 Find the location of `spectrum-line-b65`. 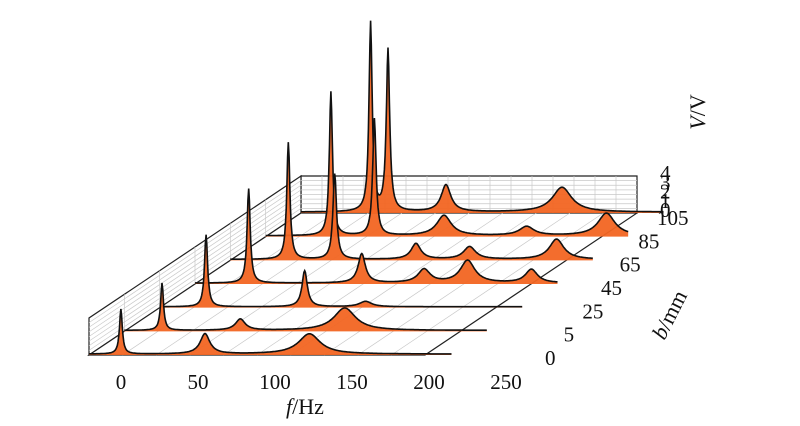

spectrum-line-b65 is located at coordinates (411, 201).